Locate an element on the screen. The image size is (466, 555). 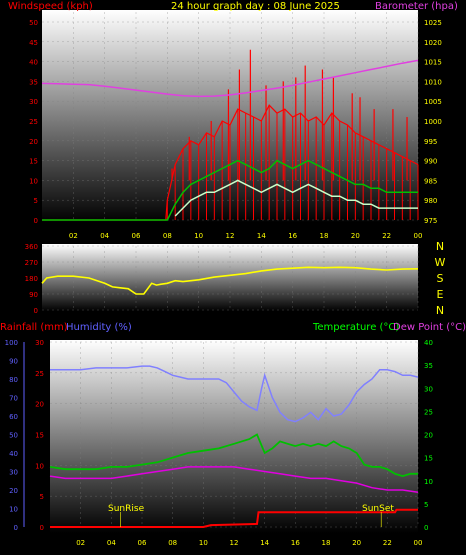
temp-ytick-label: 40 is located at coordinates (428, 343).